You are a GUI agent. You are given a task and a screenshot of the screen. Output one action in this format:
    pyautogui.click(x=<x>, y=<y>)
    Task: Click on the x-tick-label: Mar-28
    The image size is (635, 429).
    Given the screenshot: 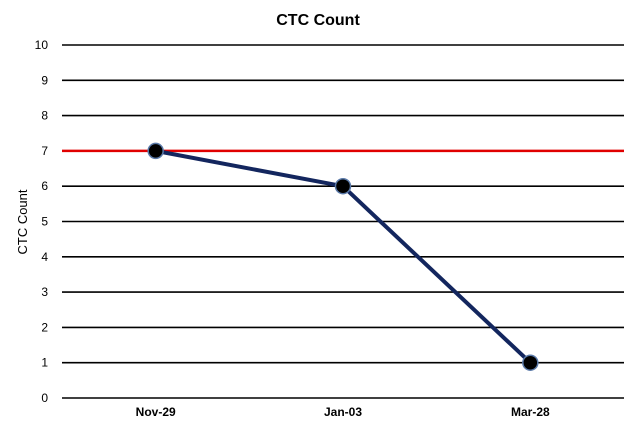 What is the action you would take?
    pyautogui.click(x=530, y=412)
    